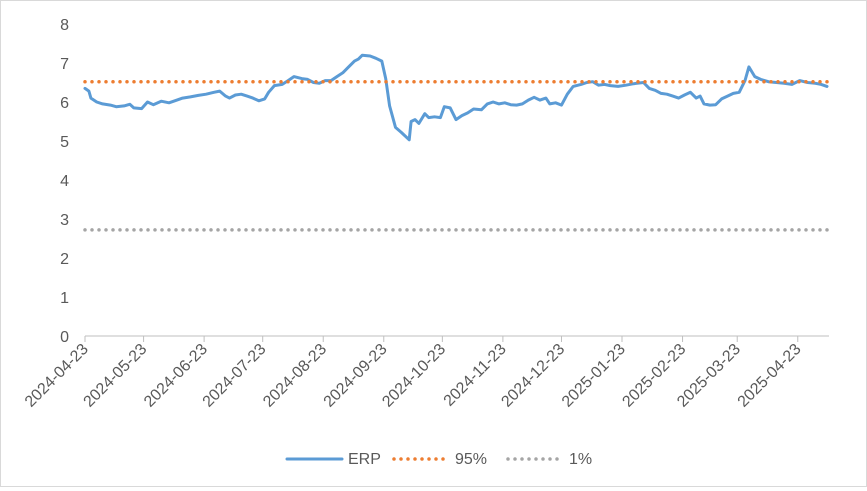  I want to click on x-tick-label: 2024-08-23, so click(295, 376).